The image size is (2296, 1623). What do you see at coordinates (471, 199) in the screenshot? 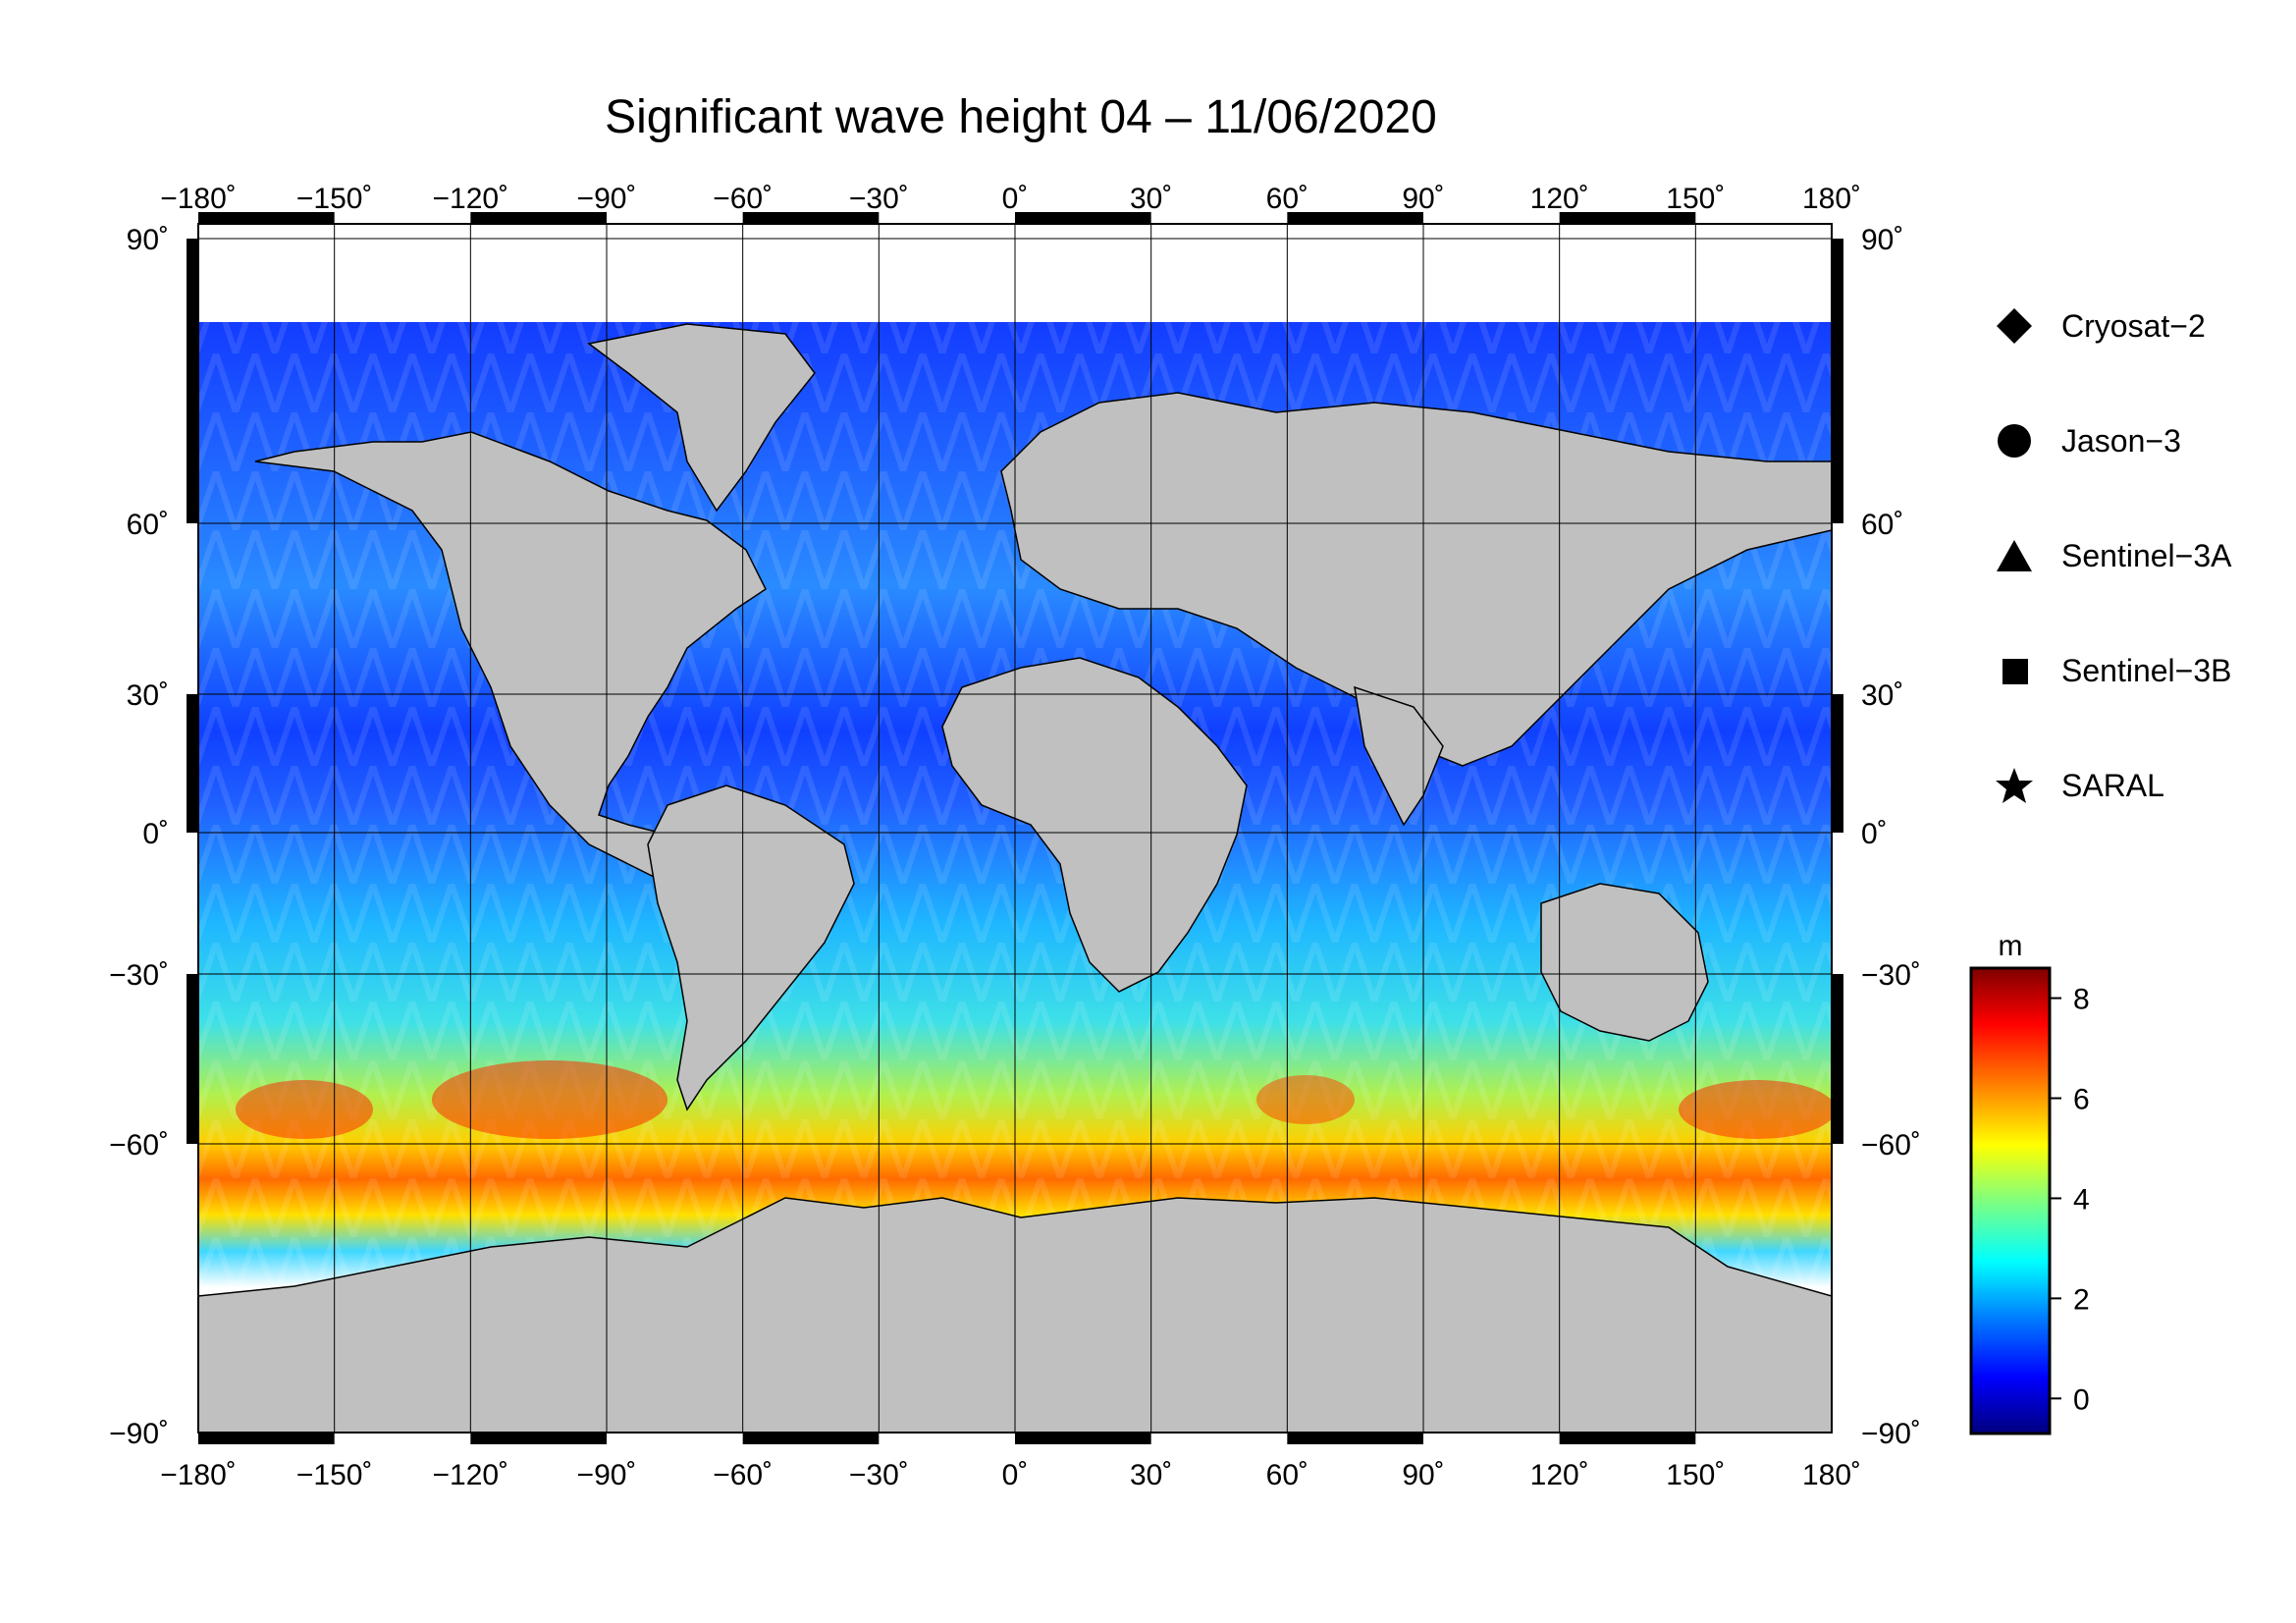
I see `lon-tick-label-top: −120˚` at bounding box center [471, 199].